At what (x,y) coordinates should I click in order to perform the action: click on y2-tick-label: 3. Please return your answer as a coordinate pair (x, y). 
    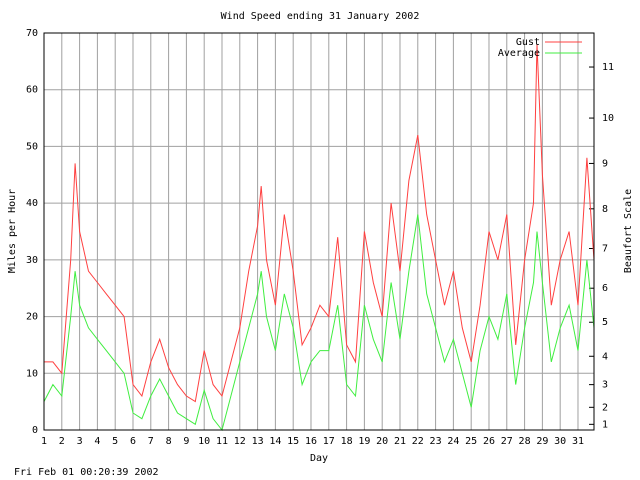
    Looking at the image, I should click on (605, 385).